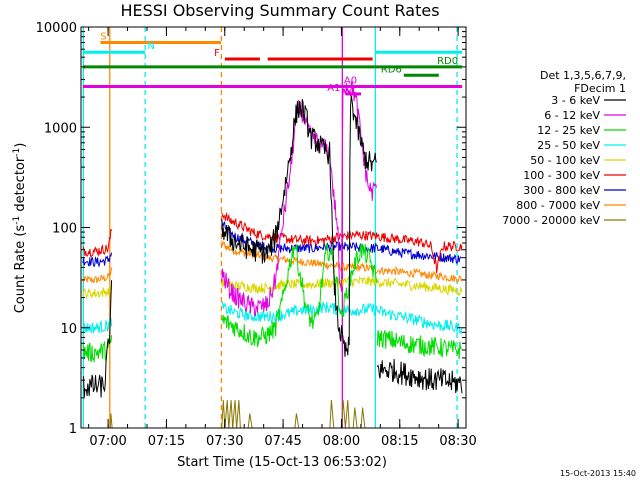 The height and width of the screenshot is (480, 640). I want to click on legend-label: 300 - 800 keV, so click(561, 190).